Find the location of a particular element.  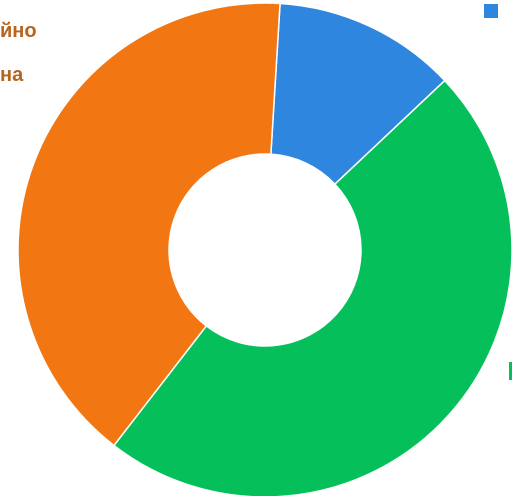

legend-swatch-blue is located at coordinates (491, 11).